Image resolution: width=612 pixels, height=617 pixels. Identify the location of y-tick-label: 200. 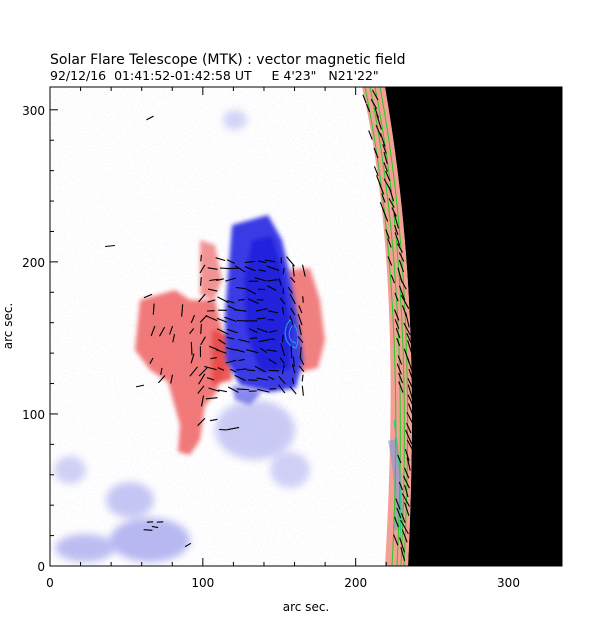
(33, 263).